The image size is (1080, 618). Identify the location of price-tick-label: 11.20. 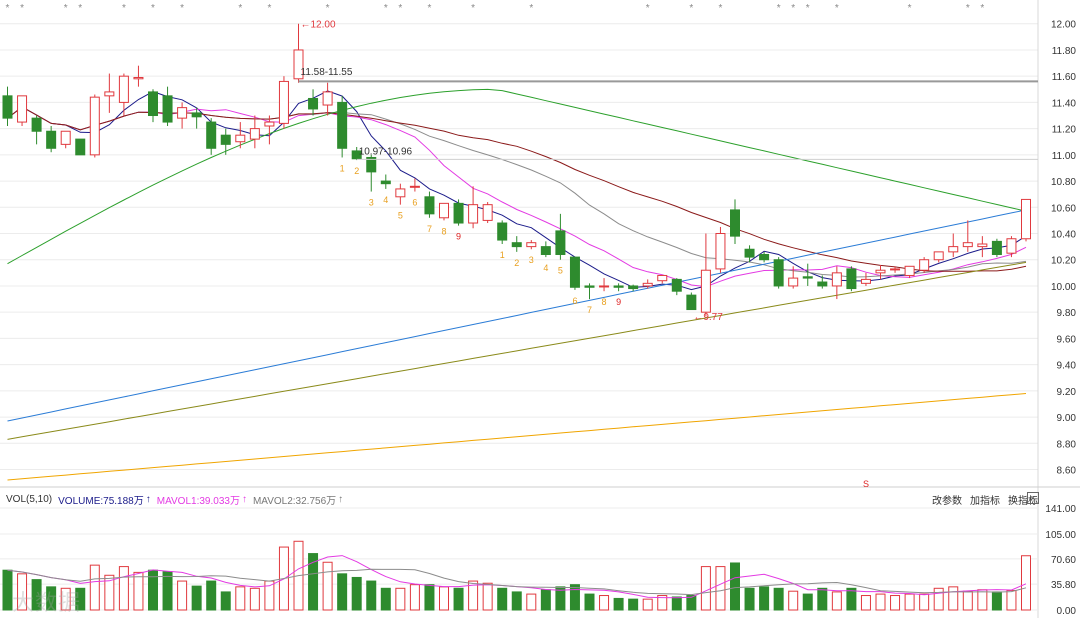
(1064, 130).